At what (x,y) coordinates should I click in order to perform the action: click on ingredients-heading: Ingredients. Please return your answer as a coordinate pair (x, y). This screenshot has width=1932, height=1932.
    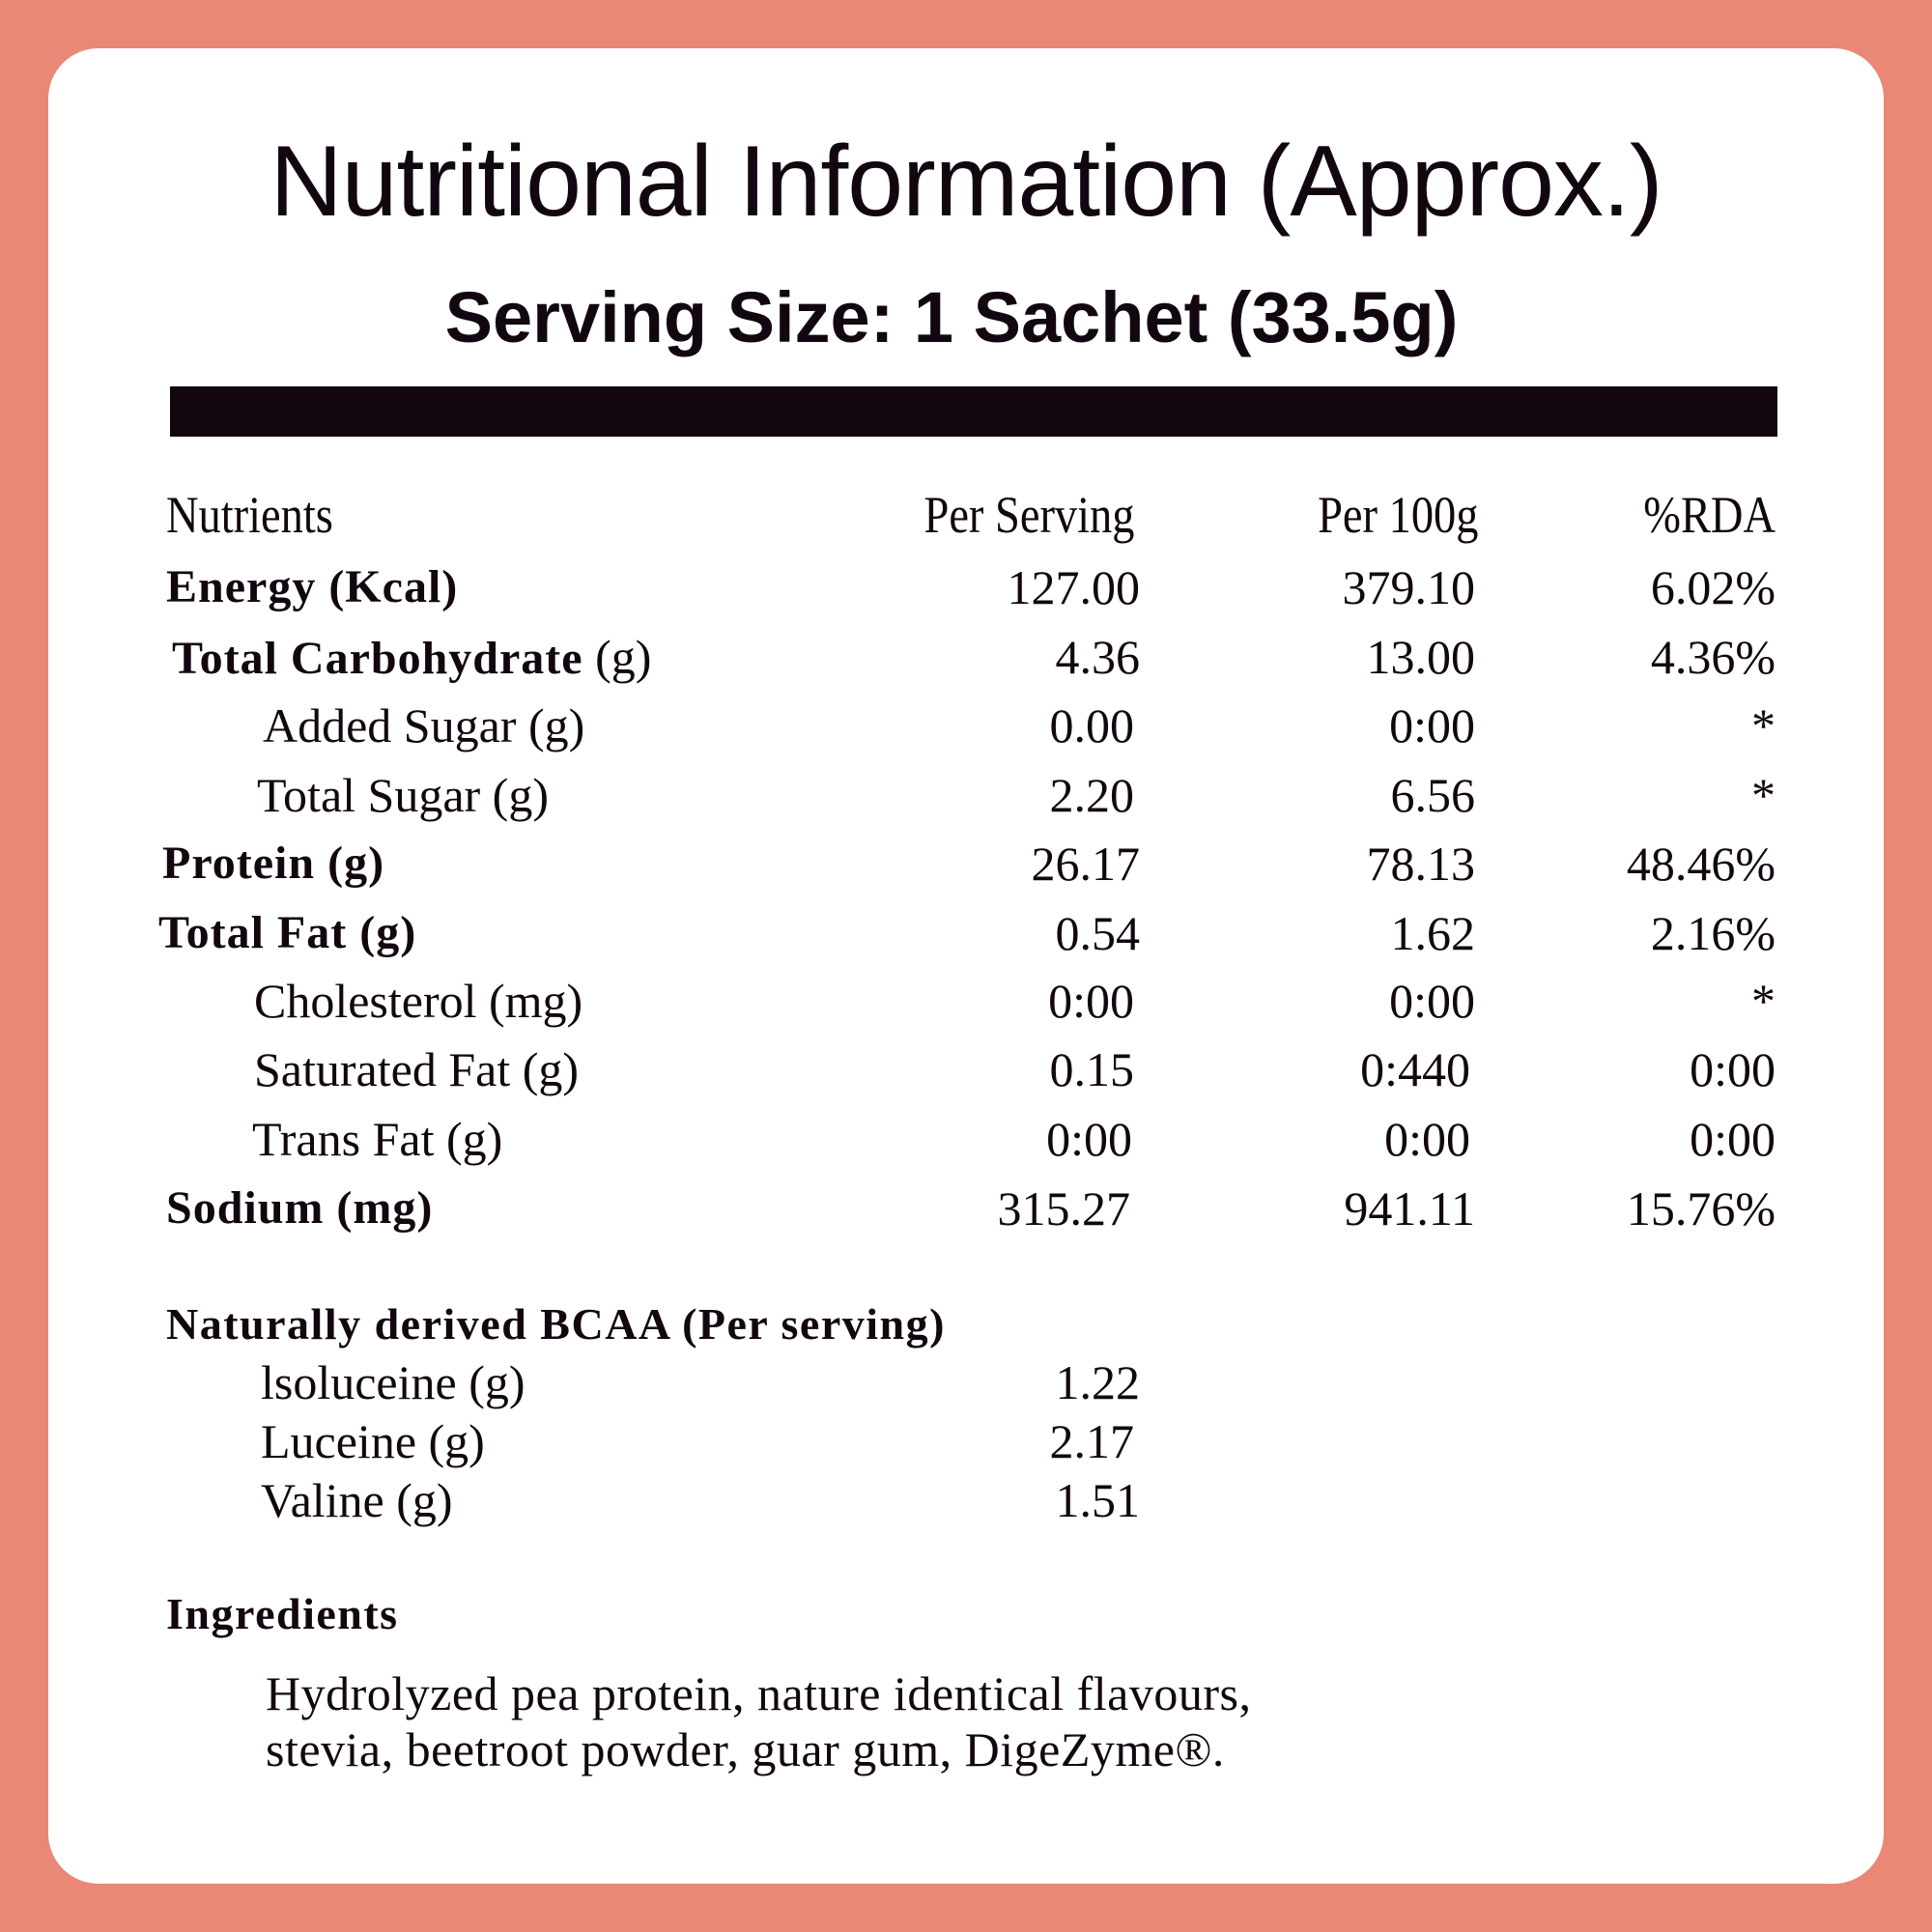
    Looking at the image, I should click on (282, 1613).